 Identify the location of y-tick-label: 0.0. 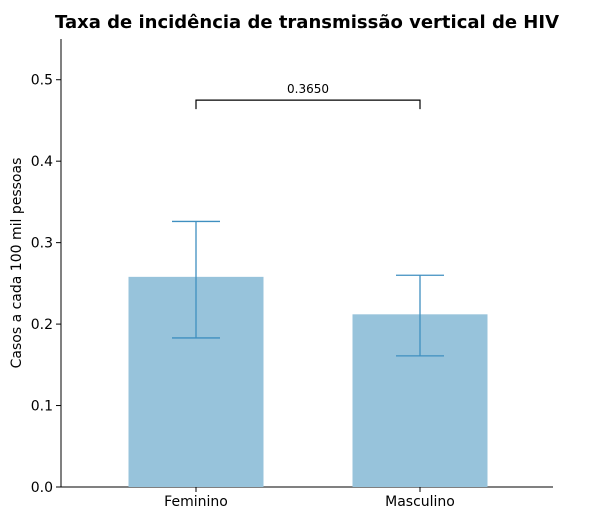
(42, 488).